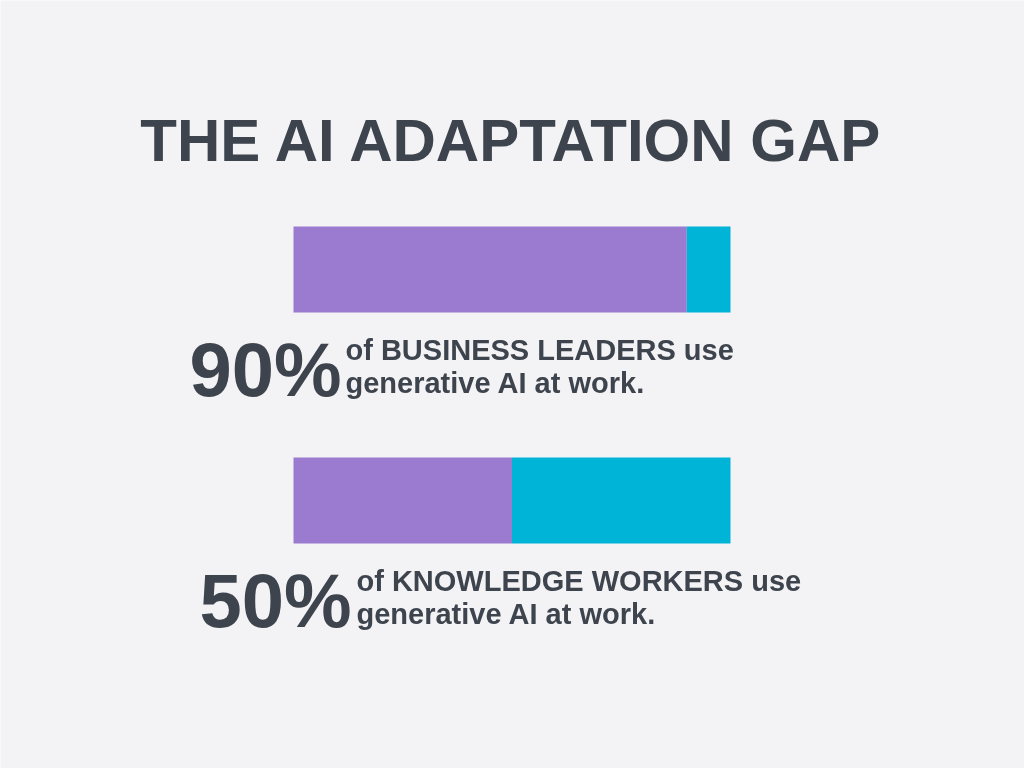 The width and height of the screenshot is (1024, 768). Describe the element at coordinates (510, 140) in the screenshot. I see `chart-title: THE AI ADAPTATION GAP` at that location.